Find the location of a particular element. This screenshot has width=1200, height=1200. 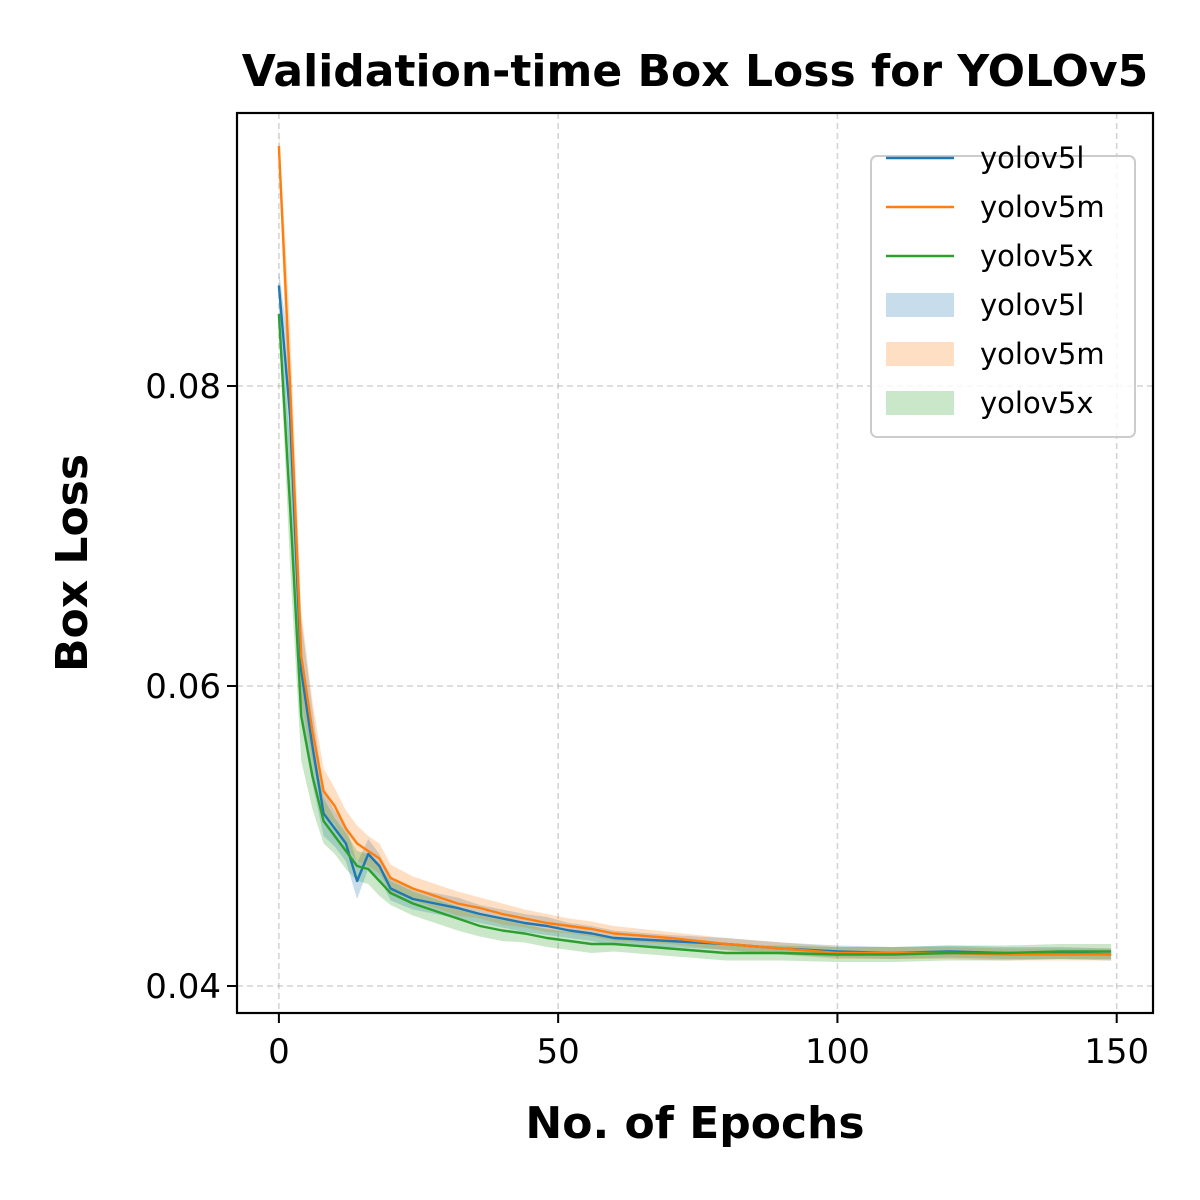

y-axis-label: Box Loss is located at coordinates (72, 563).